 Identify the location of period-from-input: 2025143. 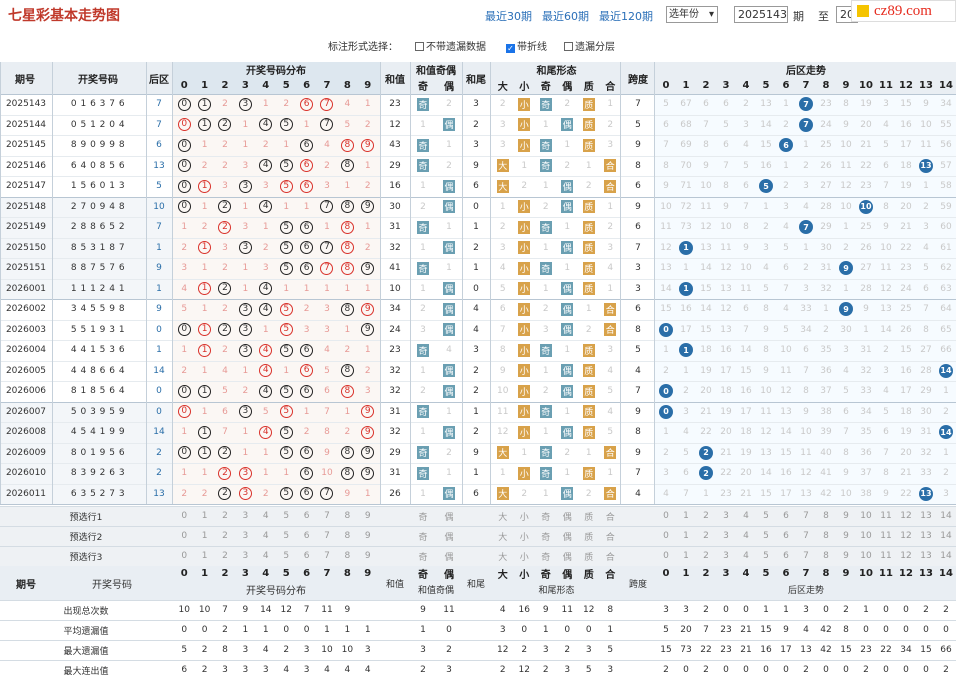
(761, 14).